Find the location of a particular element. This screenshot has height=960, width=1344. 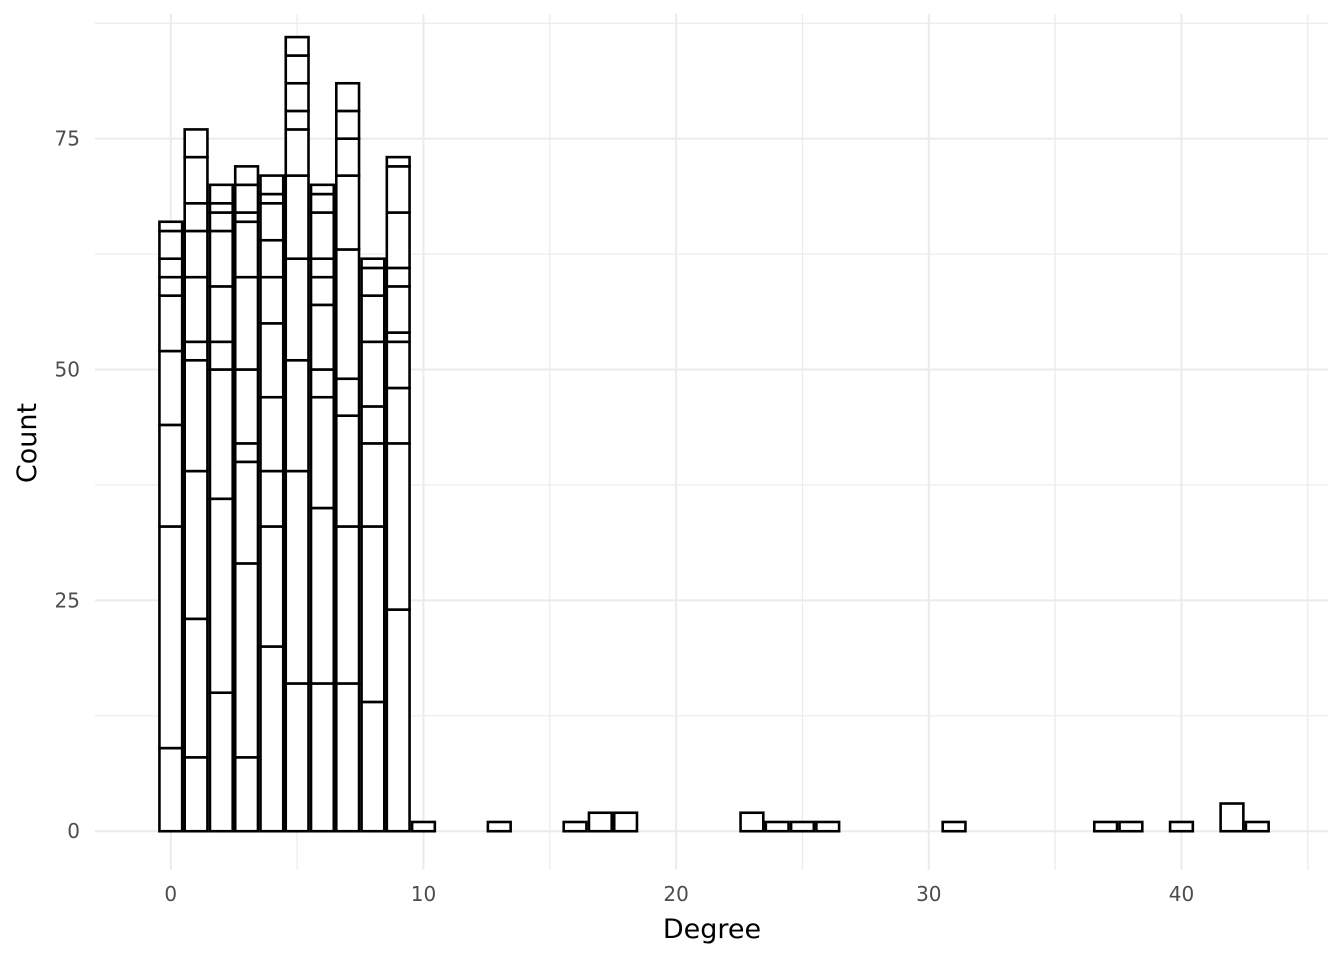

x-tick-label: 10 is located at coordinates (423, 894).